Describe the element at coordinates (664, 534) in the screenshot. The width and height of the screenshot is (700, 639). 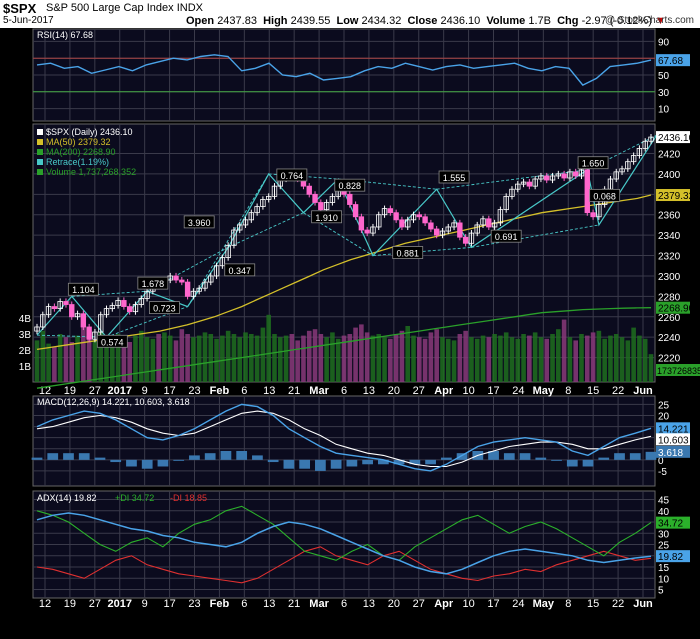
I see `y-tick-label: 30` at that location.